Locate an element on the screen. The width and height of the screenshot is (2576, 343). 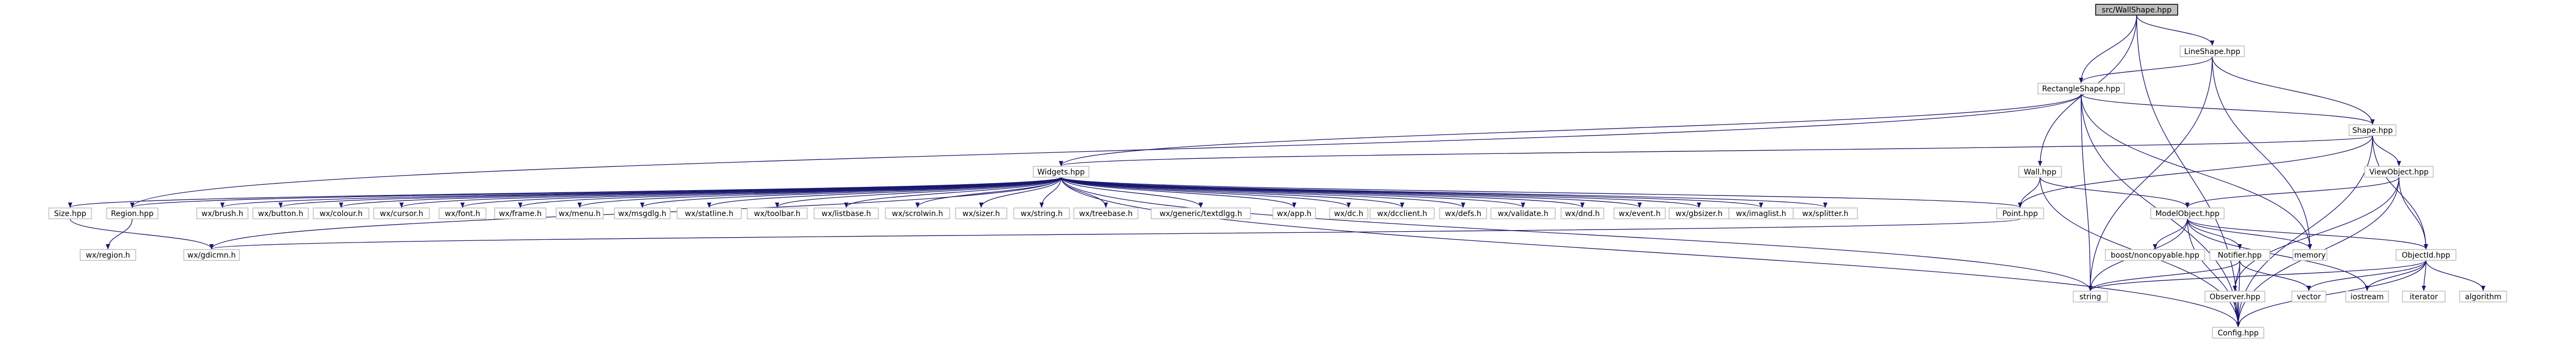
node-msgdlg: wx/msgdlg.h is located at coordinates (642, 213).